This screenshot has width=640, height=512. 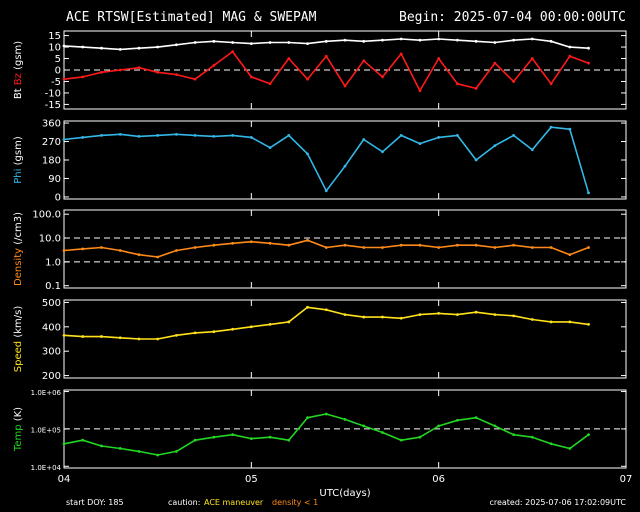 What do you see at coordinates (18, 429) in the screenshot?
I see `y-axis-label: Temp (K)` at bounding box center [18, 429].